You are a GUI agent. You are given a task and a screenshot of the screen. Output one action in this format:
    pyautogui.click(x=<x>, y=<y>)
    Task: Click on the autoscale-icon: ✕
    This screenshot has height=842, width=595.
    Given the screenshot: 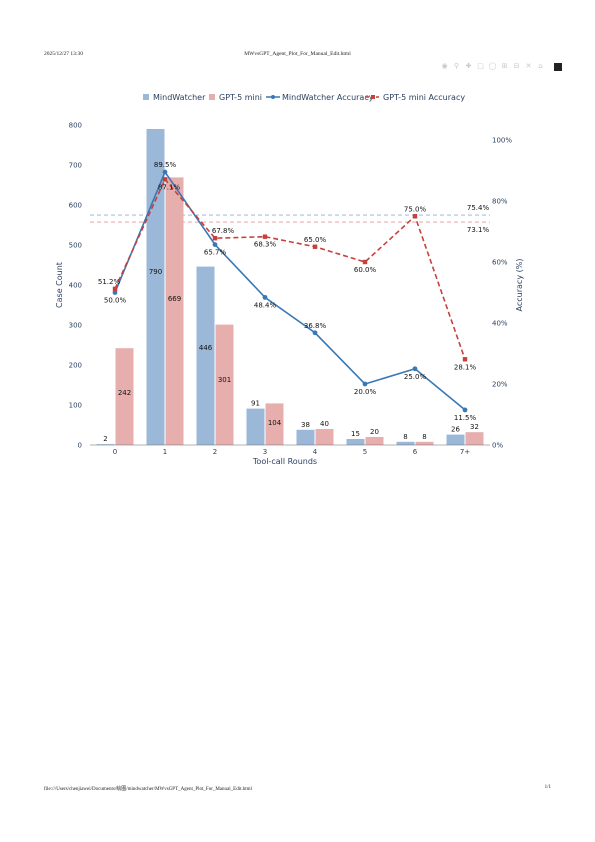 What is the action you would take?
    pyautogui.click(x=528, y=66)
    